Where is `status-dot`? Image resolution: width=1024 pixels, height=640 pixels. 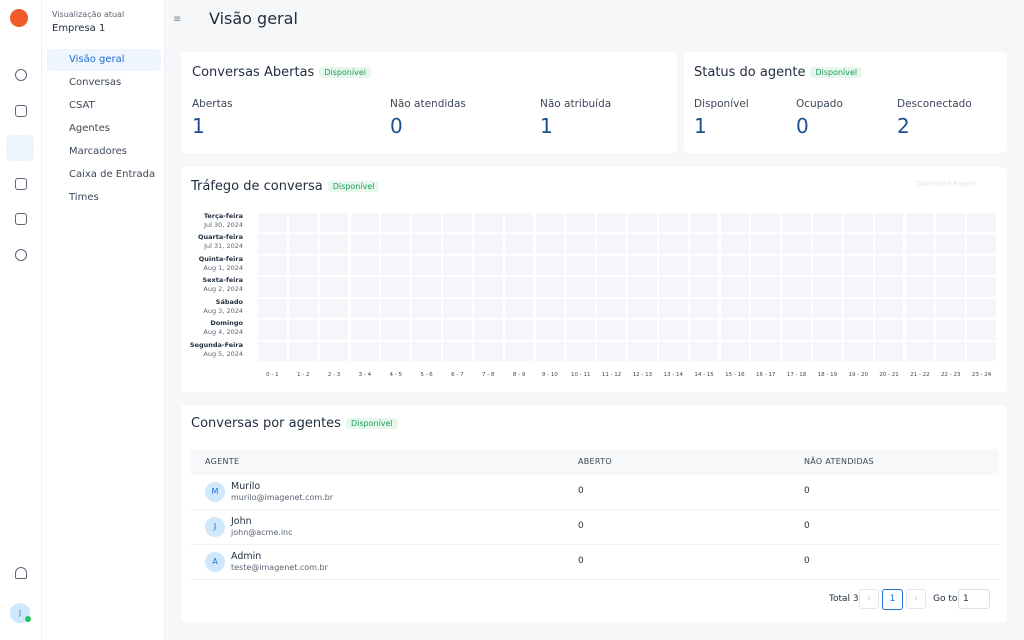 status-dot is located at coordinates (28, 619).